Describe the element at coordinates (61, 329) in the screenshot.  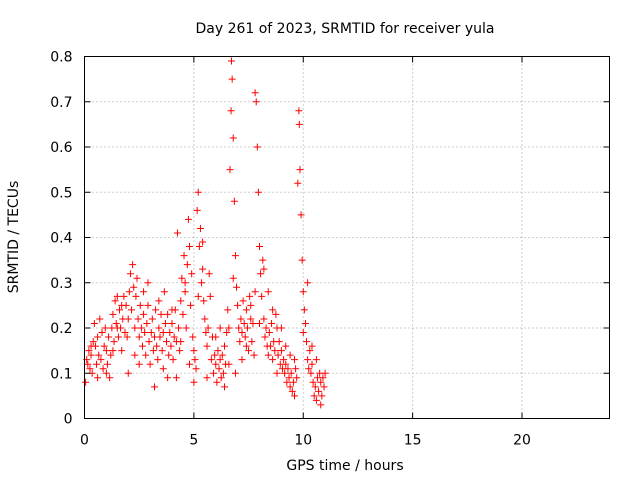
I see `y-tick-label: 0.2` at that location.